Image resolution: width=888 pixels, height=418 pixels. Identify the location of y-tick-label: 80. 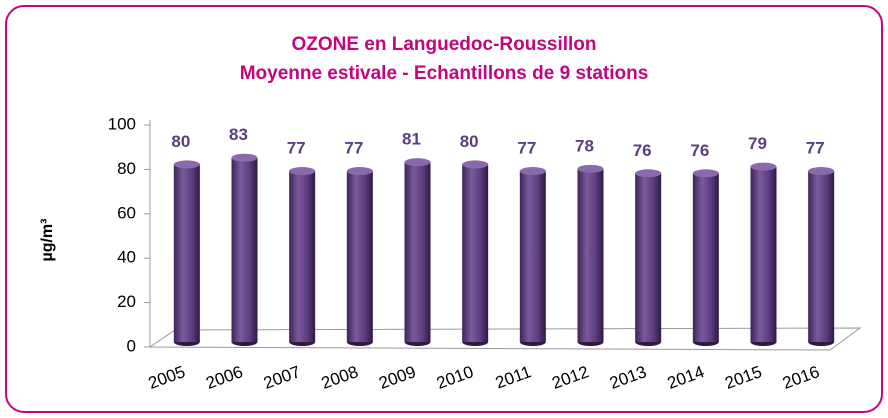
(126, 168).